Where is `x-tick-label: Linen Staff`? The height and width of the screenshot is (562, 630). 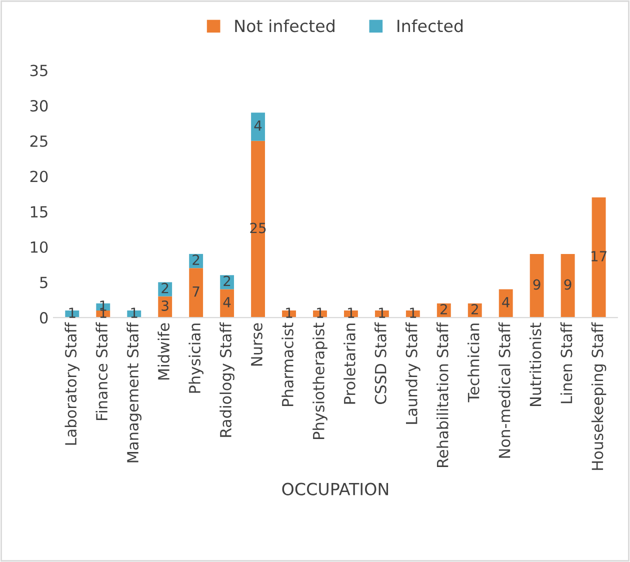 x-tick-label: Linen Staff is located at coordinates (566, 363).